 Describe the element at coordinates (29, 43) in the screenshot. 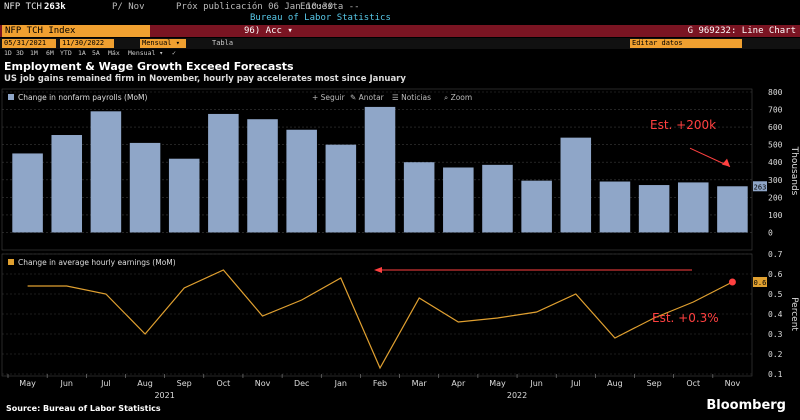

I see `start-date-field: 05/31/2021` at that location.